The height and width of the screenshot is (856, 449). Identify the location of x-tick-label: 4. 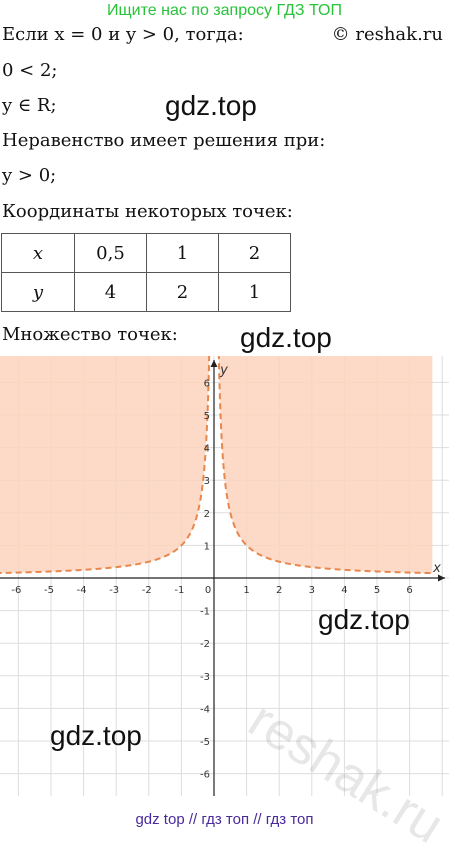
(344, 590).